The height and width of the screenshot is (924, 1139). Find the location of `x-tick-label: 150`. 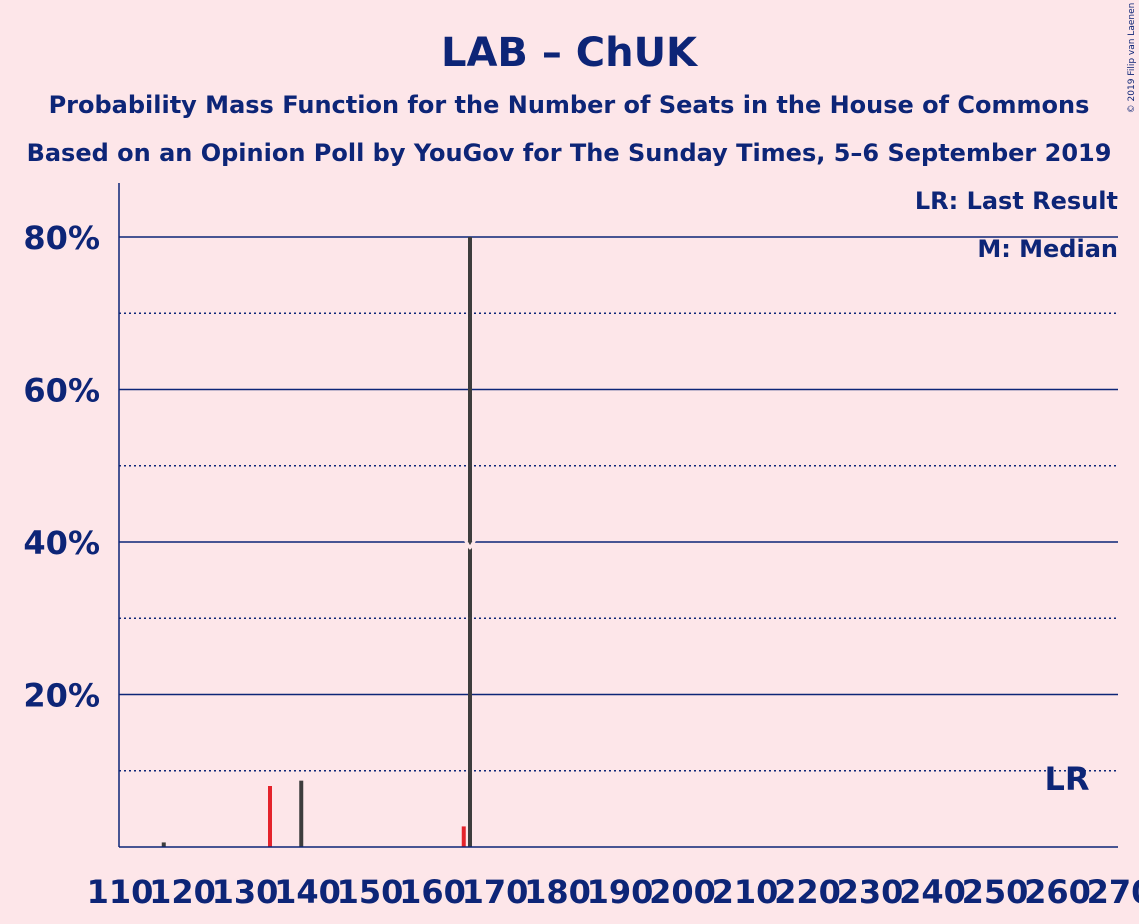

x-tick-label: 150 is located at coordinates (370, 892).